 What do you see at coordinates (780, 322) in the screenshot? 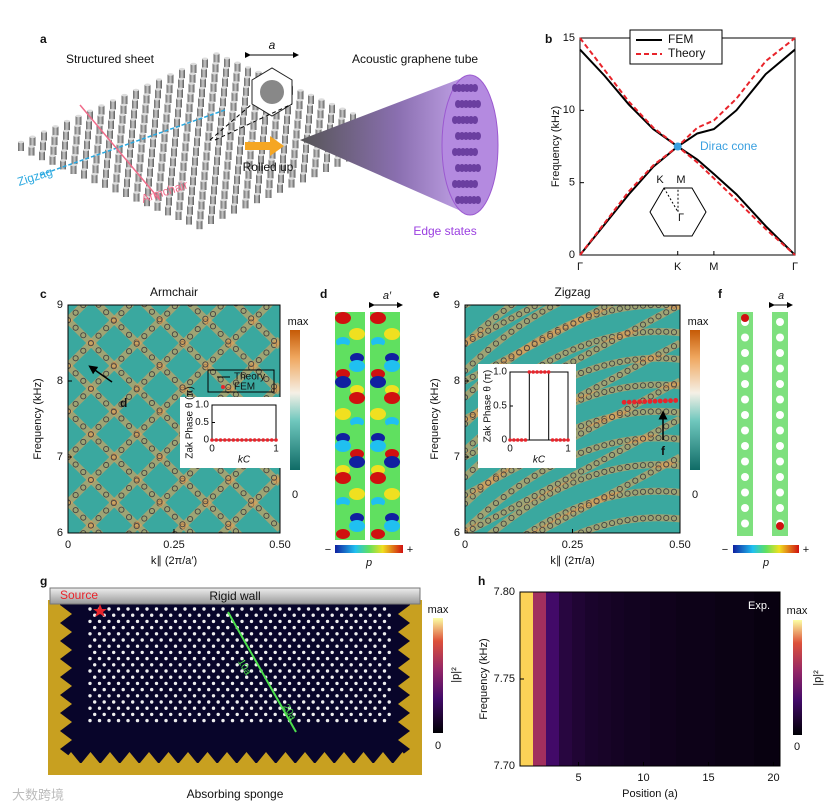
I see `hole` at bounding box center [780, 322].